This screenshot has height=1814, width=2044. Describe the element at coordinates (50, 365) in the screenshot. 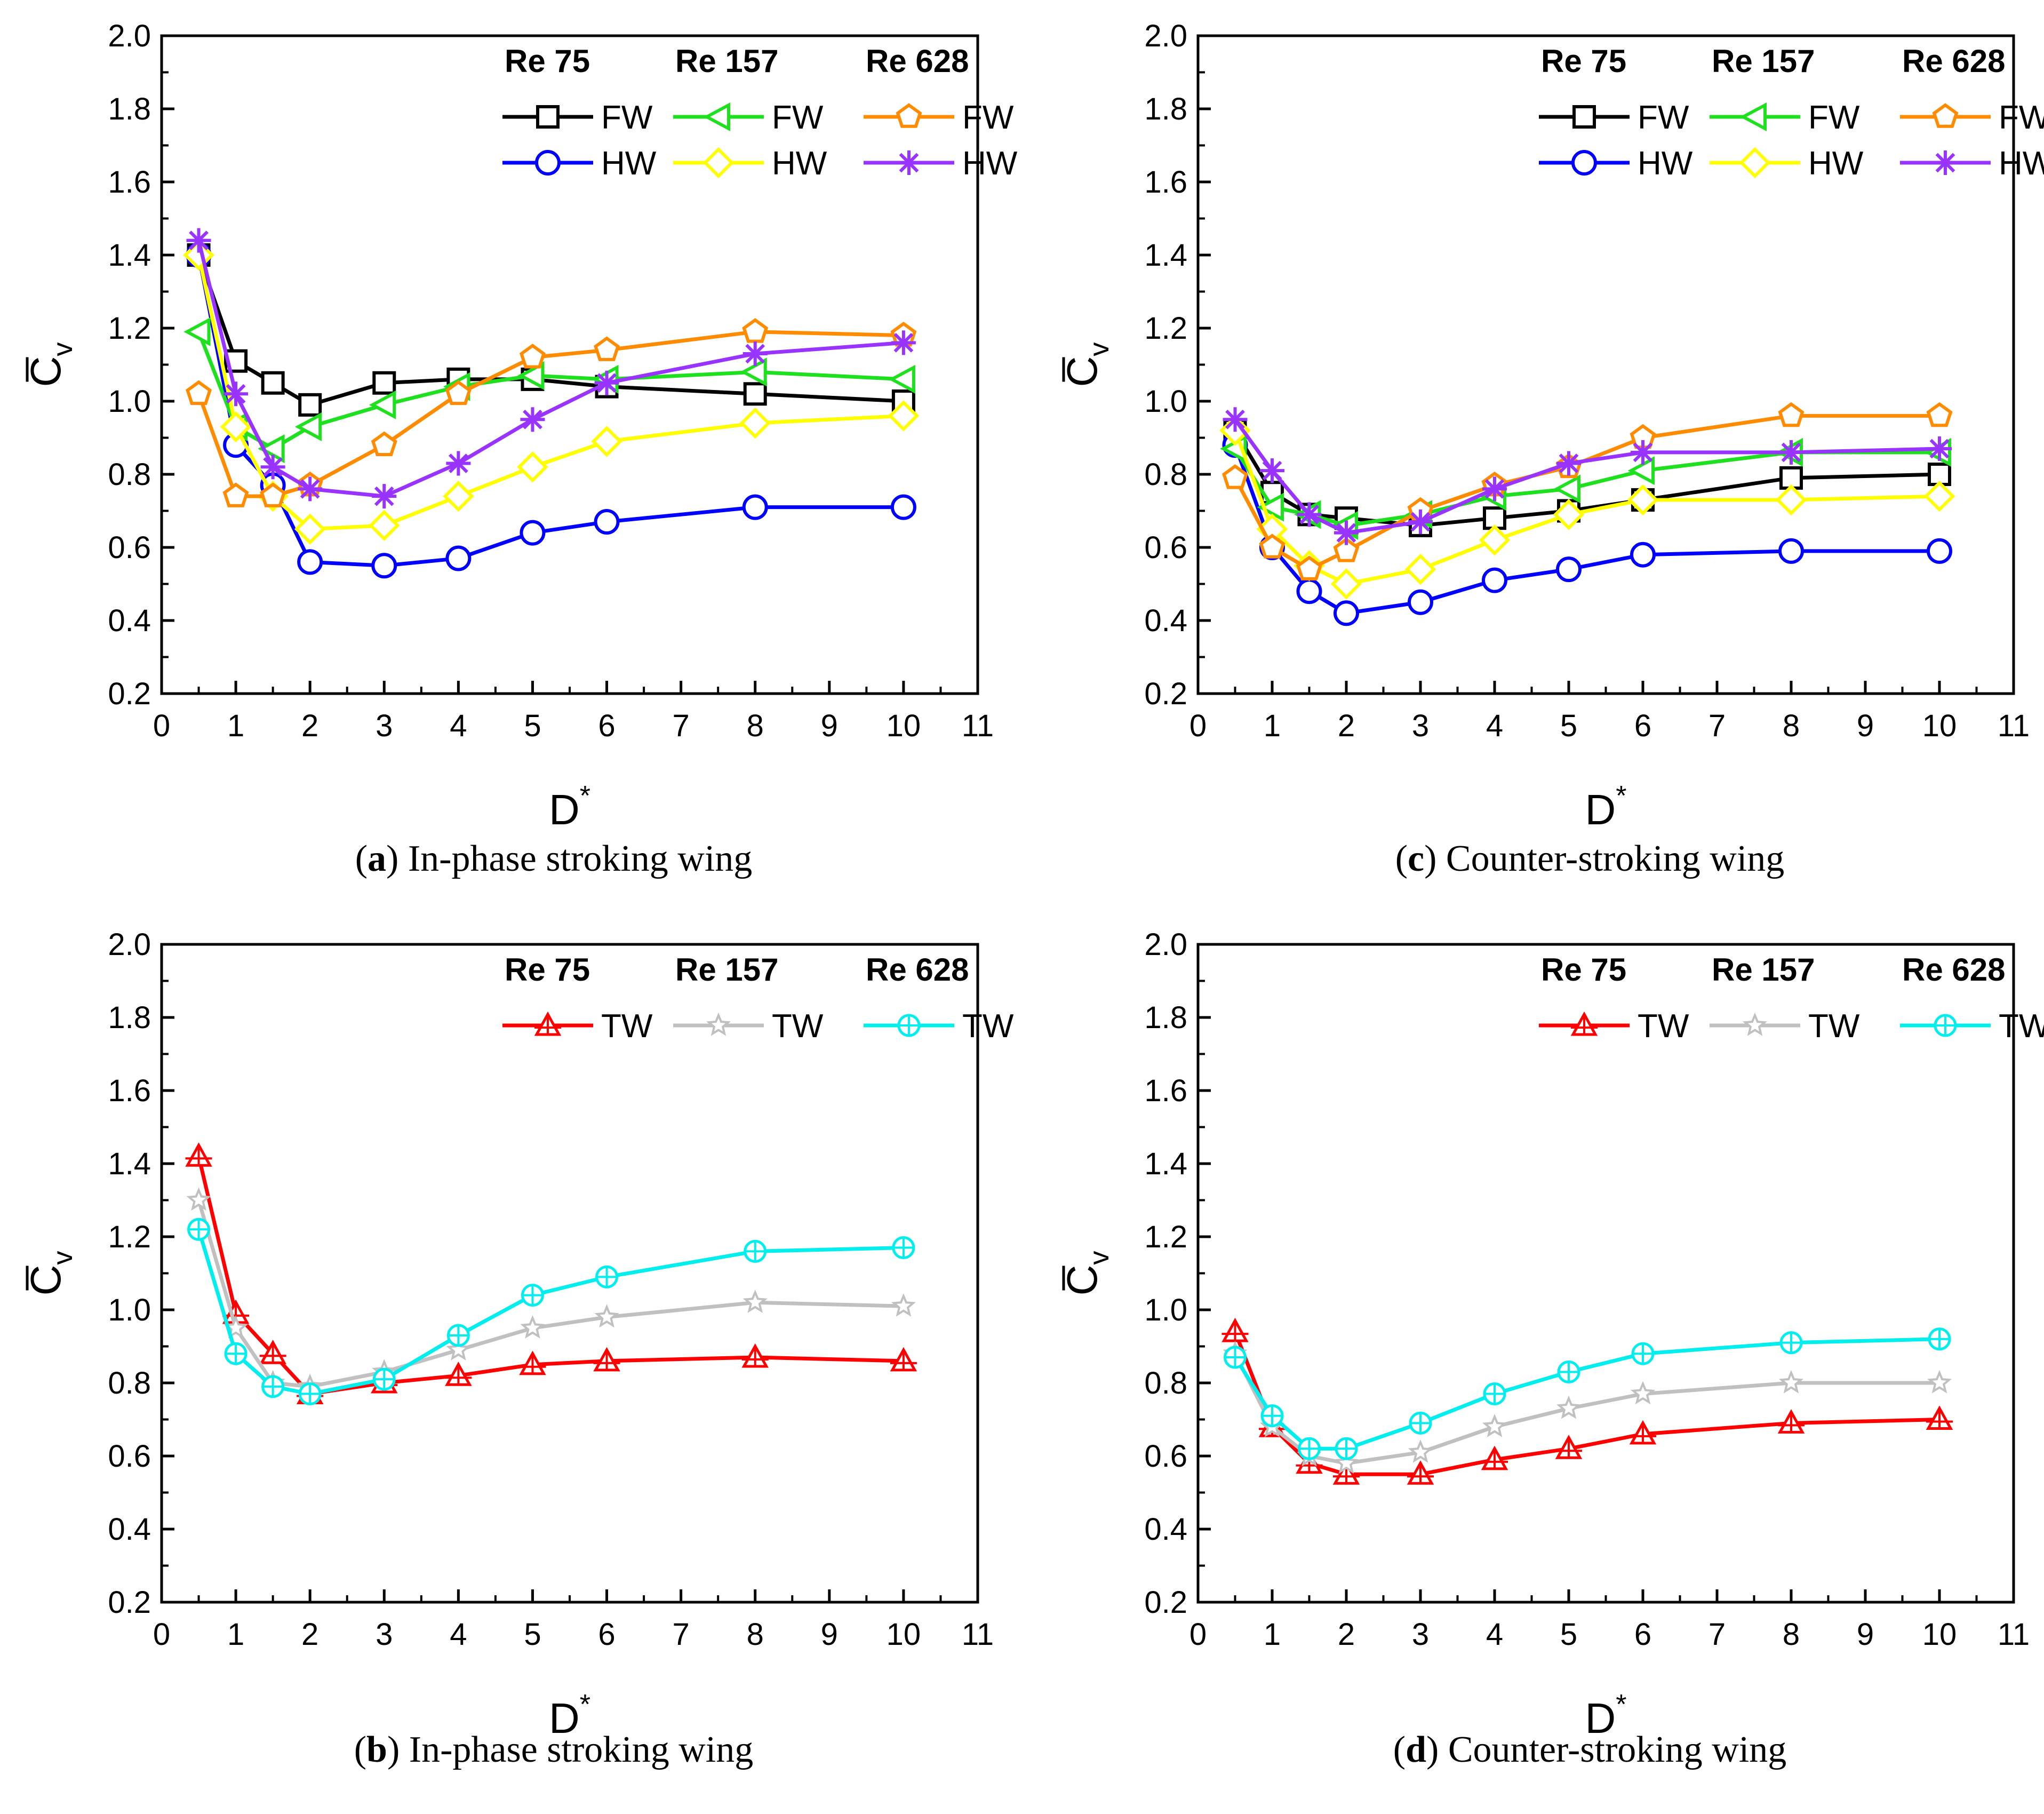

I see `y-axis-title: Cv` at that location.